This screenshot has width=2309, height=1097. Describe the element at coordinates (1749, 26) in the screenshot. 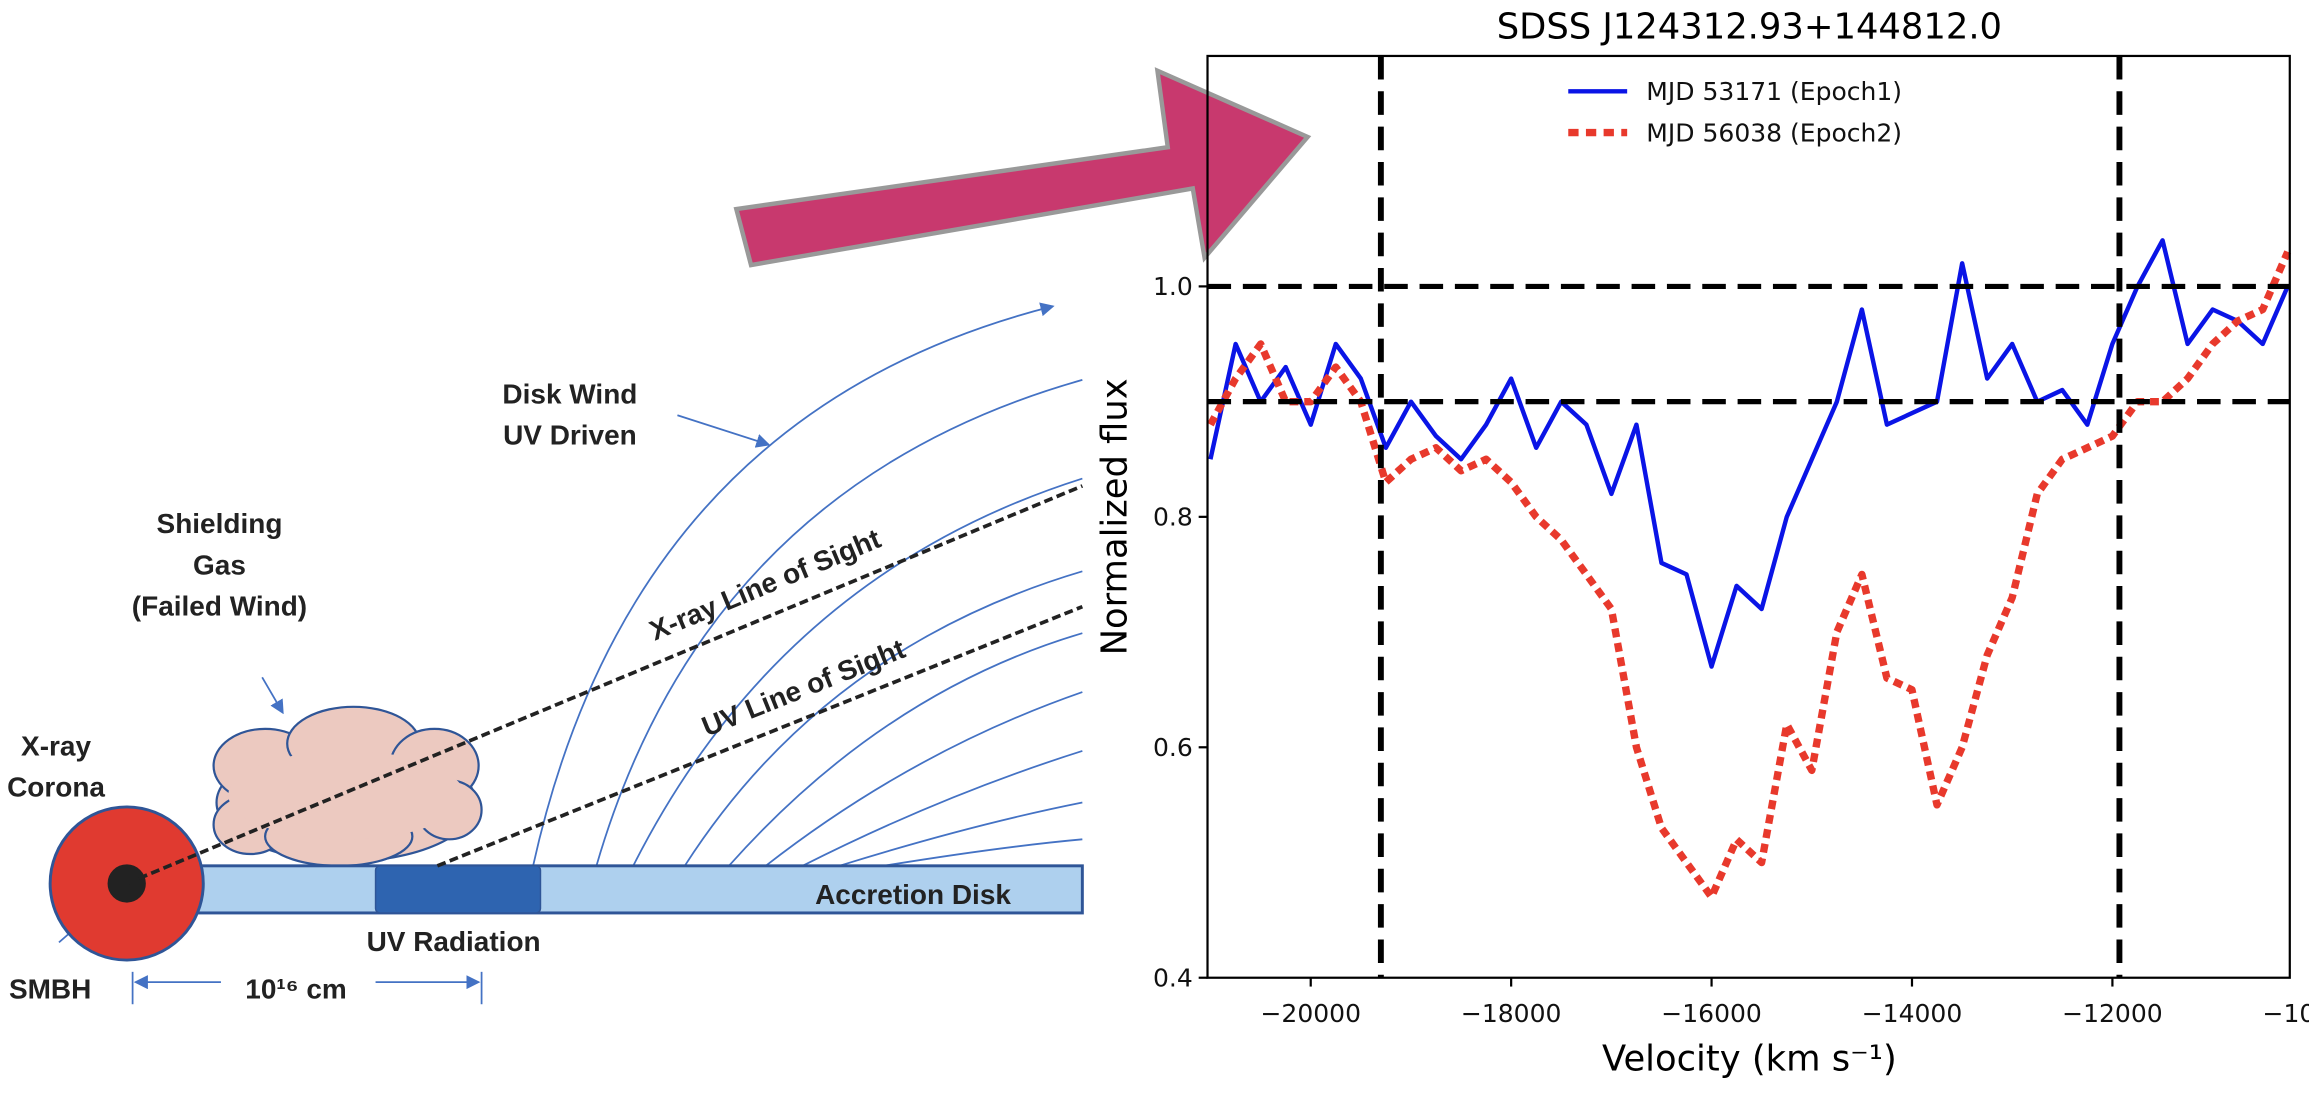

I see `chart-title: SDSS J124312.93+144812.0` at that location.